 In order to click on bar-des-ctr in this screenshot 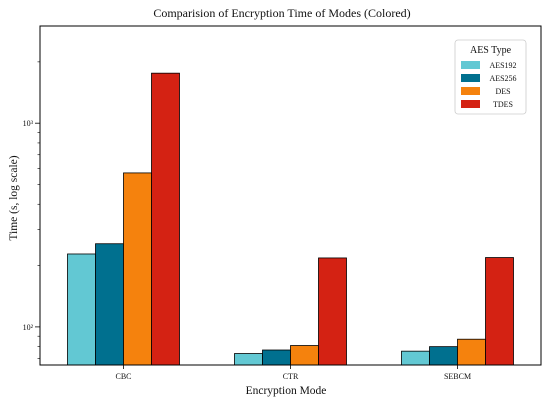, I will do `click(304, 355)`.